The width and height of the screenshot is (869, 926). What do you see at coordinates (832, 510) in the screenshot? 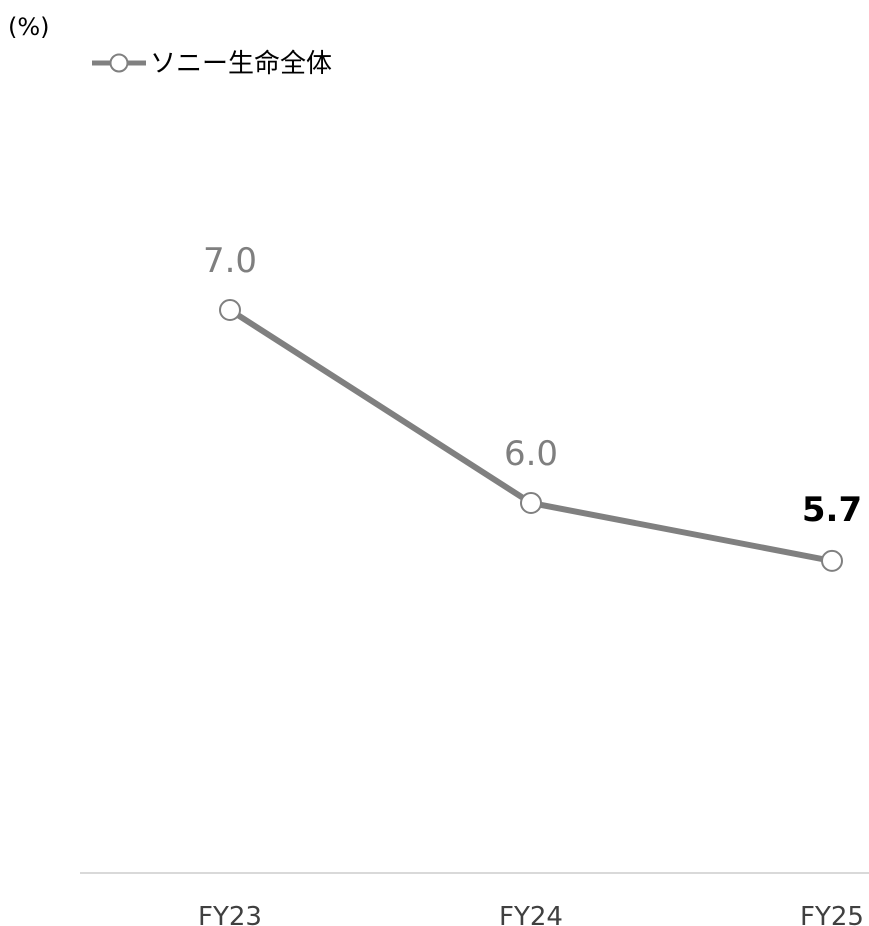
I see `data-label: 5.7` at bounding box center [832, 510].